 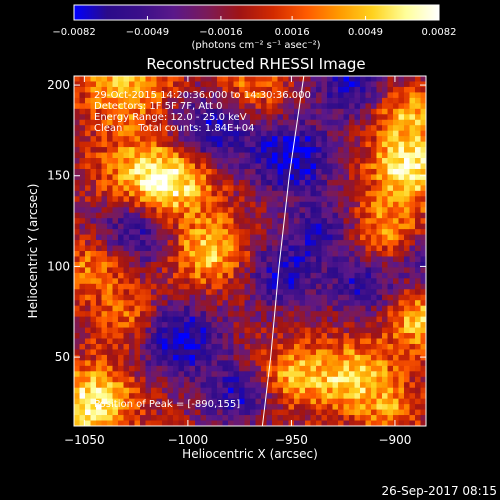 I want to click on peak-position-label: Position of Peak = [-890,155], so click(x=167, y=404).